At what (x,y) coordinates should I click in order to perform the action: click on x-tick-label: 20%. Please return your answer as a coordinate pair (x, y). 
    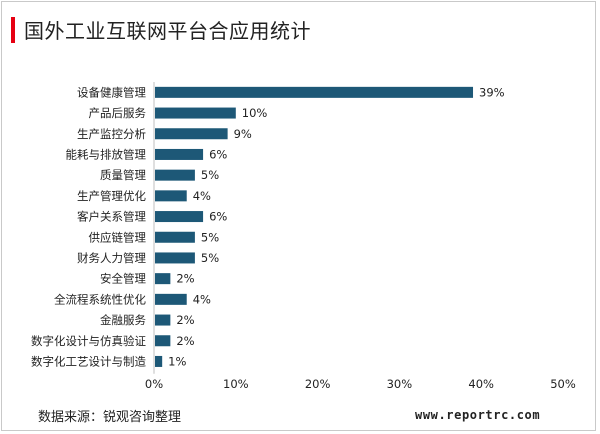
    Looking at the image, I should click on (318, 384).